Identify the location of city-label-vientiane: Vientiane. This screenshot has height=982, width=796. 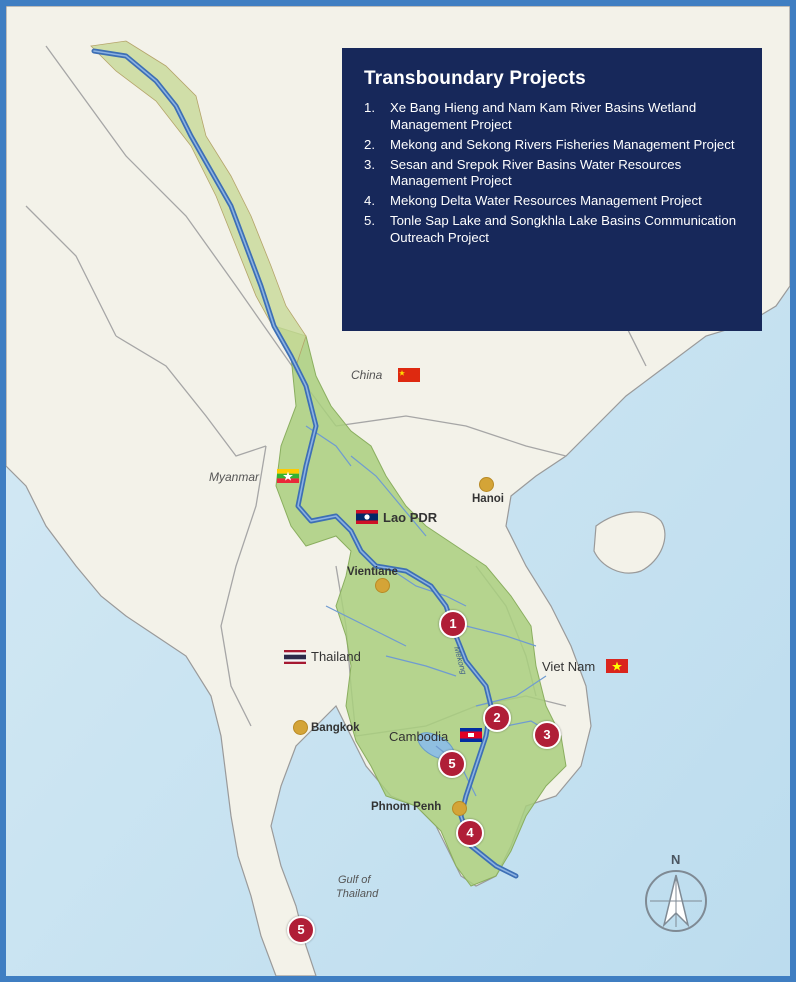
(372, 572).